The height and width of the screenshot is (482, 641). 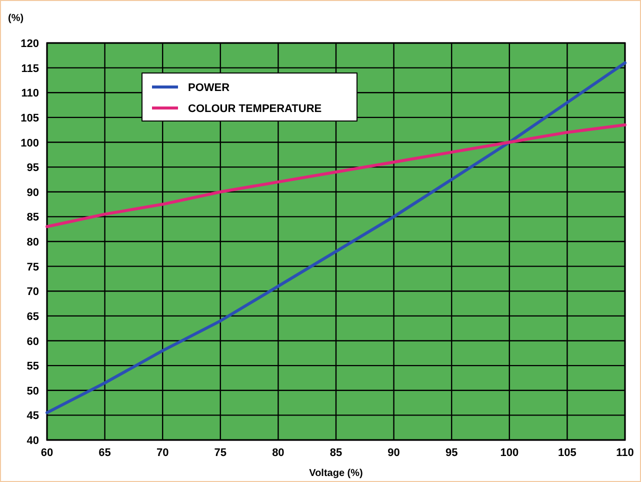 What do you see at coordinates (209, 88) in the screenshot?
I see `legend-label: POWER` at bounding box center [209, 88].